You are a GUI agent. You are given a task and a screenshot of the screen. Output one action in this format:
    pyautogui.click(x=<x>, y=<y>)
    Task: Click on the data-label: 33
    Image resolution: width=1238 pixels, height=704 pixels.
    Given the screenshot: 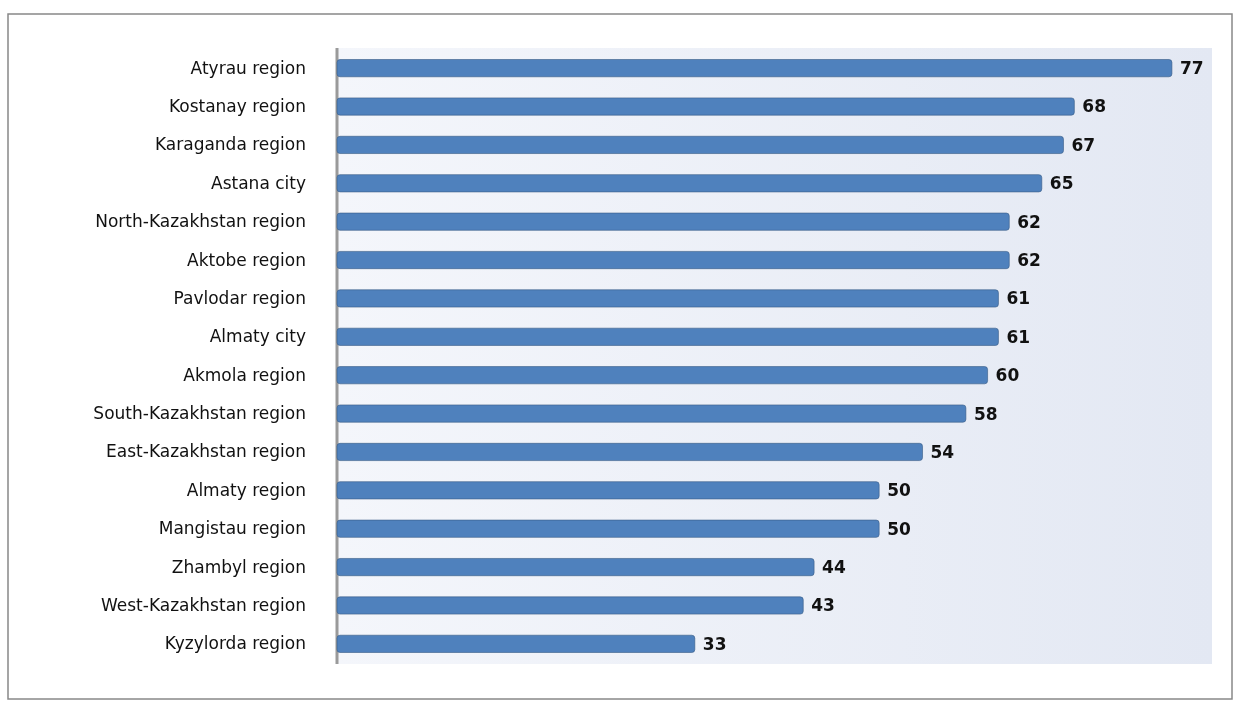 What is the action you would take?
    pyautogui.click(x=714, y=643)
    